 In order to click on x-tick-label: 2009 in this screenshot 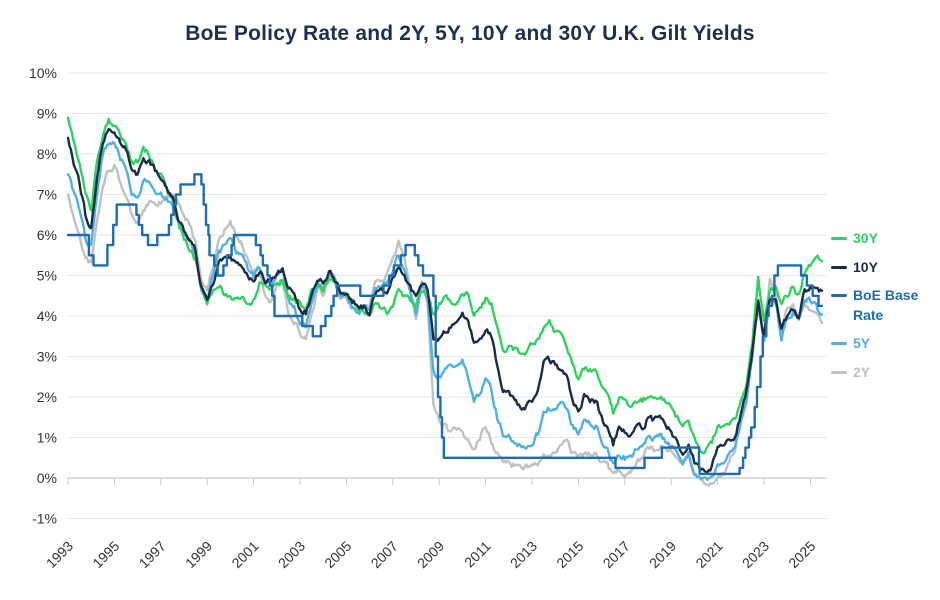, I will do `click(430, 554)`.